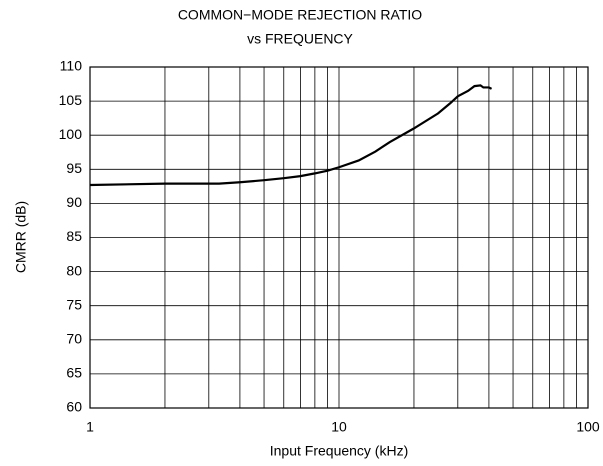 This screenshot has width=603, height=466. Describe the element at coordinates (300, 15) in the screenshot. I see `chart-title: COMMON−MODE REJECTION RATIO` at that location.